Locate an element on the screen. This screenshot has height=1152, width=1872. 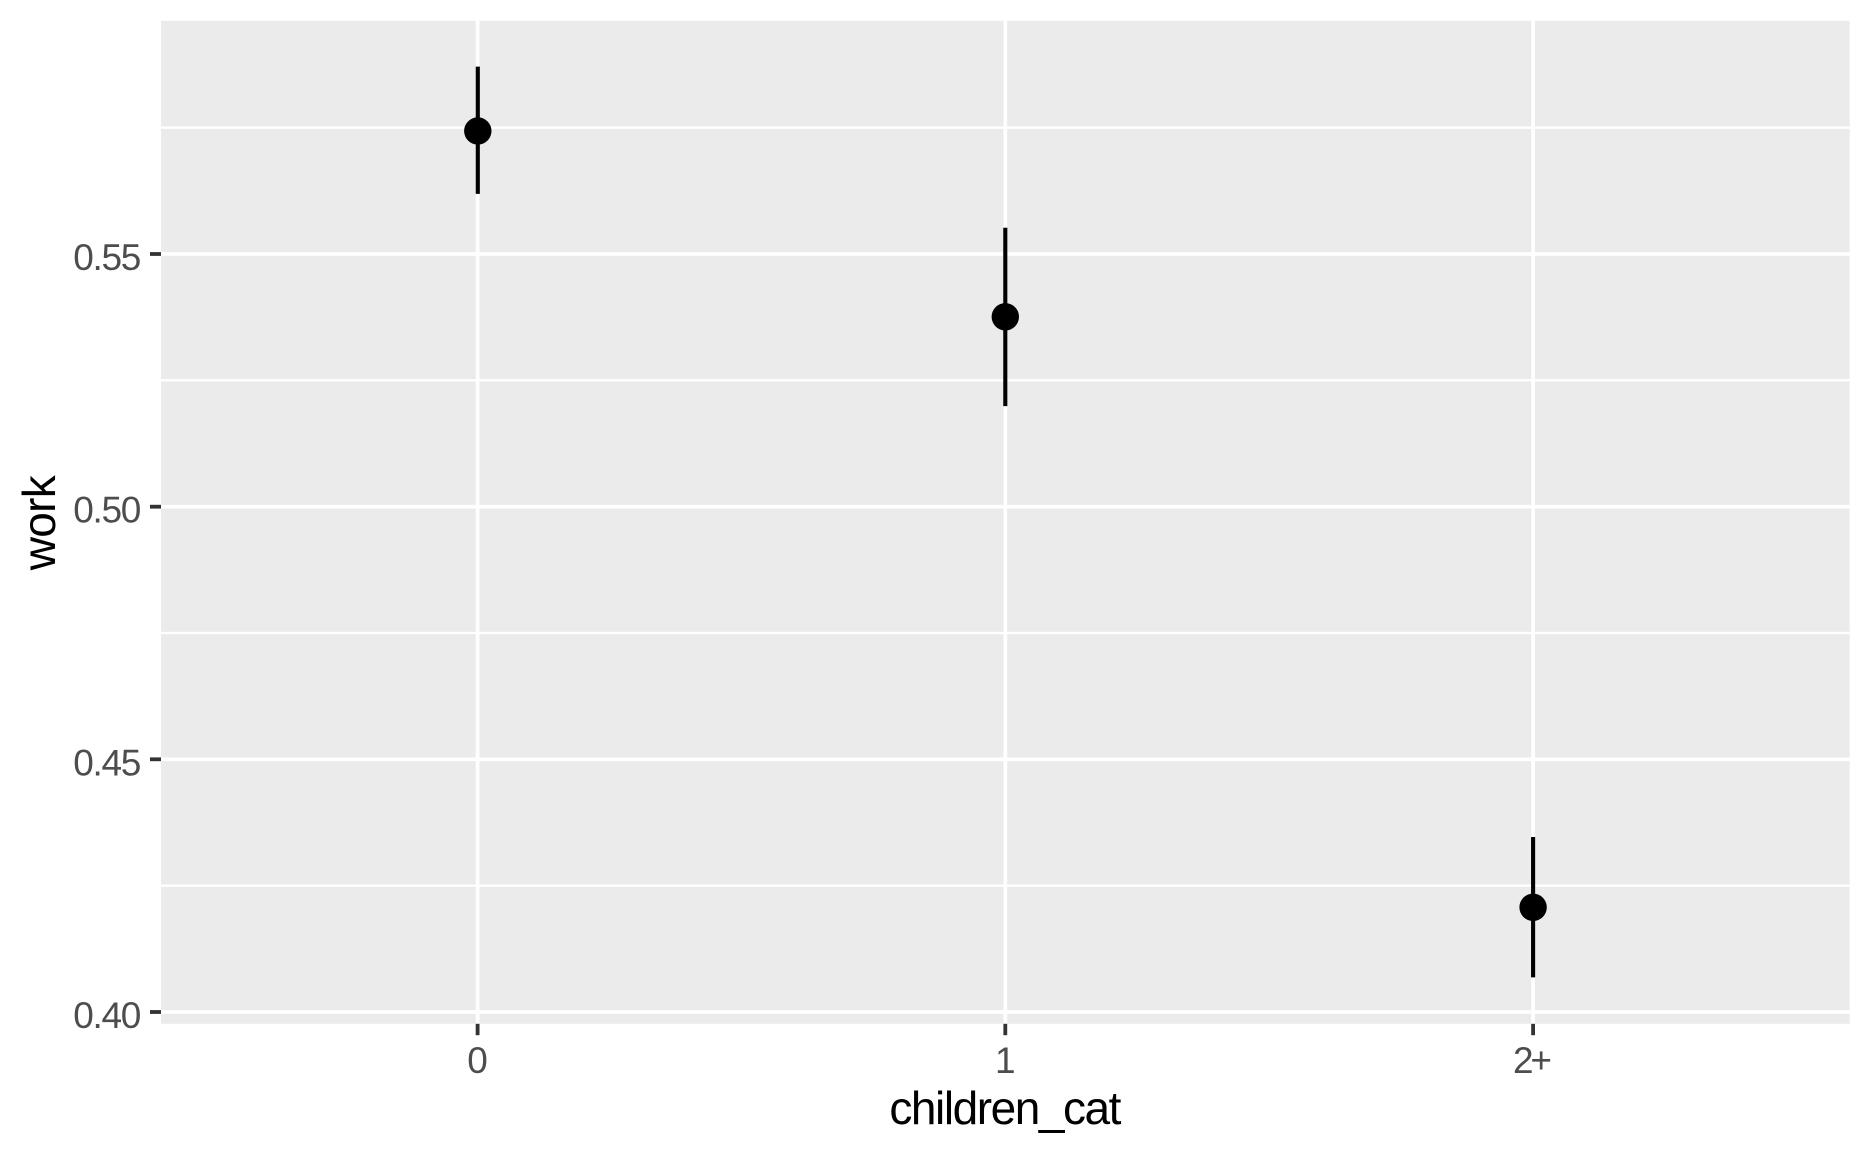
svg-text: 0.50 is located at coordinates (107, 510).